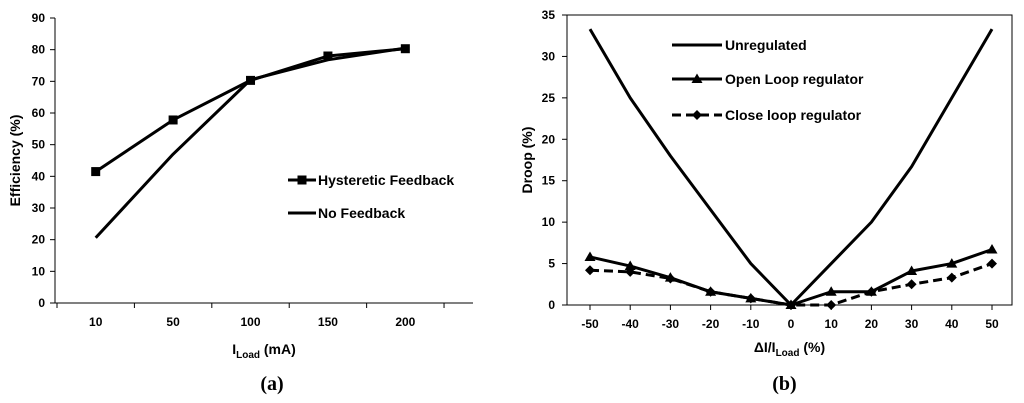 This screenshot has height=403, width=1024. Describe the element at coordinates (39, 18) in the screenshot. I see `y-tick-label: 90` at that location.